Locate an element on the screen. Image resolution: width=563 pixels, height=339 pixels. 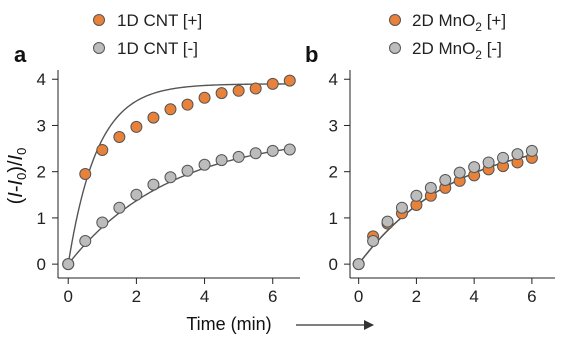
y-tick-label-a-3: 3 is located at coordinates (41, 125).